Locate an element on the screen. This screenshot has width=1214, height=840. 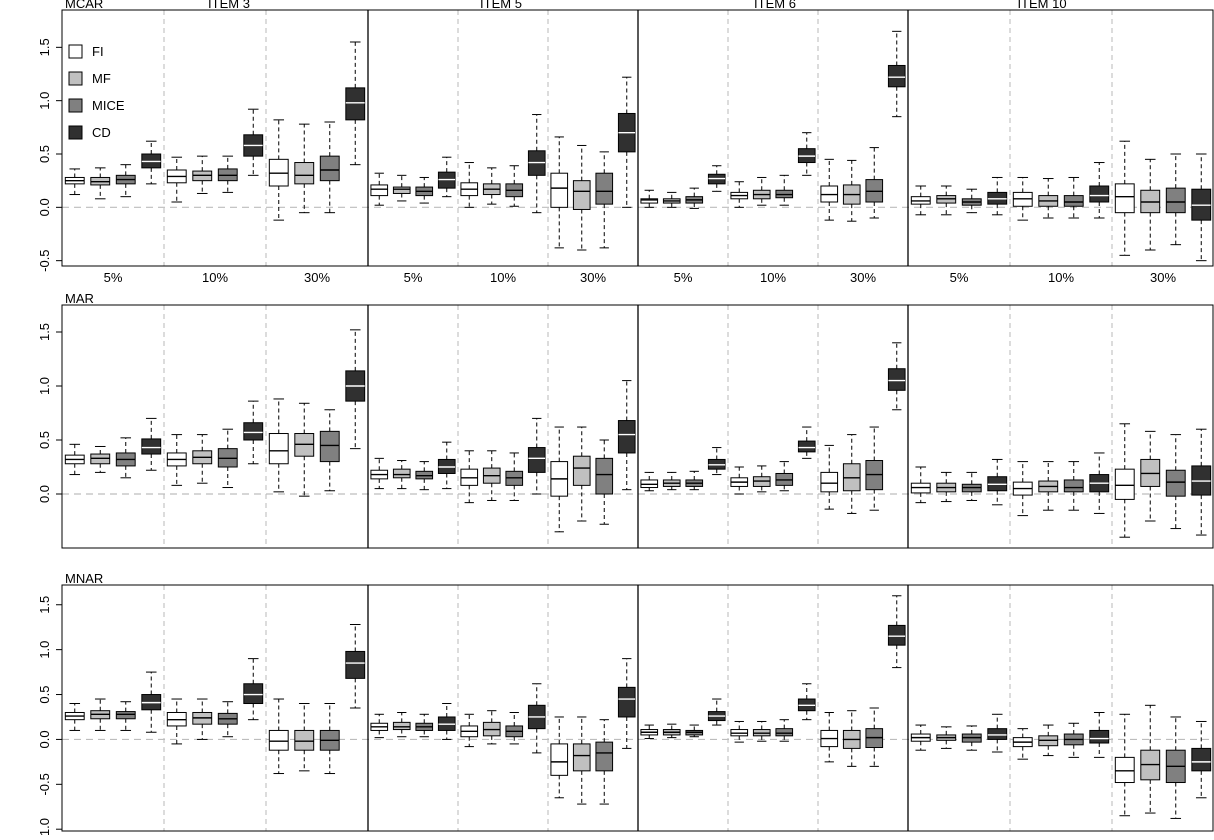
legend-label: MF is located at coordinates (101, 78).